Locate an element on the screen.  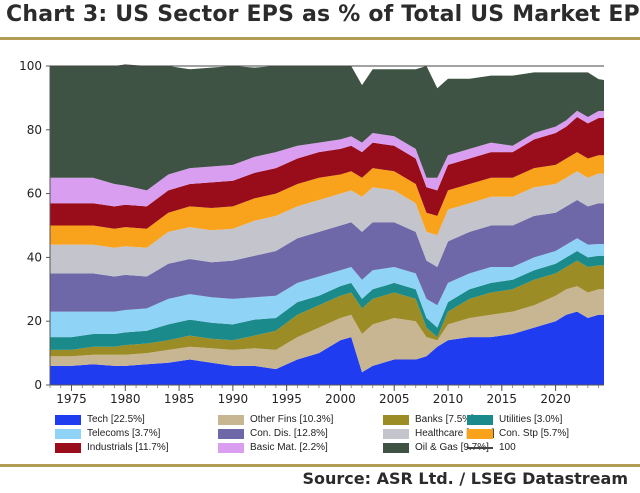
legend-item: Industrials [11.7%] is located at coordinates (112, 447).